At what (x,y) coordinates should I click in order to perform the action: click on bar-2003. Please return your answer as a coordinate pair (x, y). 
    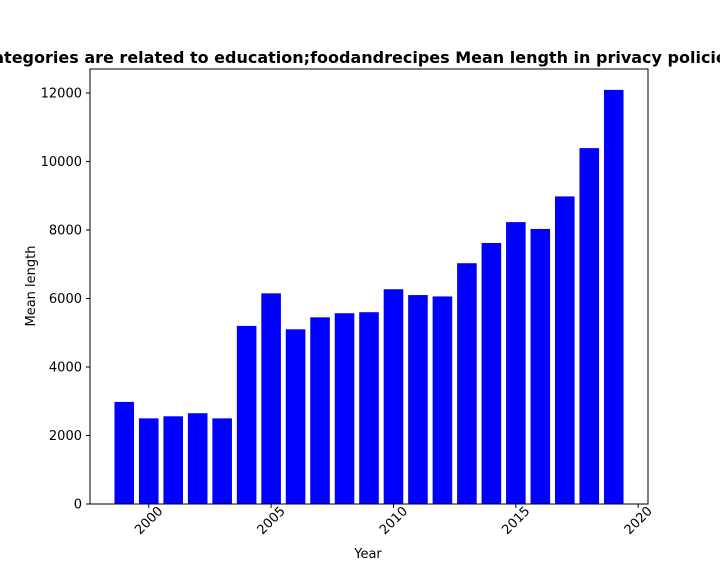
    Looking at the image, I should click on (222, 461).